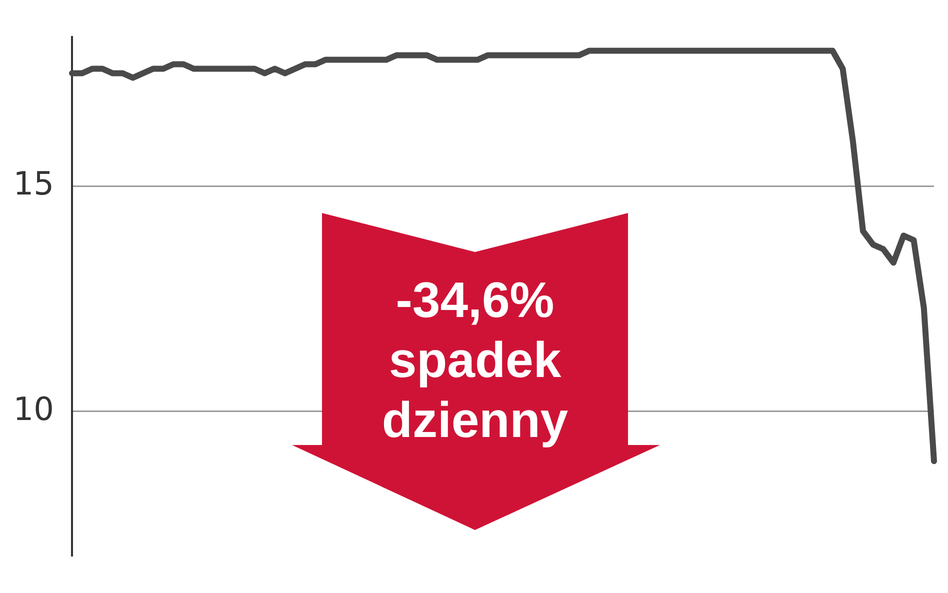  What do you see at coordinates (475, 360) in the screenshot?
I see `annotation: -34,6% spadek dzienny` at bounding box center [475, 360].